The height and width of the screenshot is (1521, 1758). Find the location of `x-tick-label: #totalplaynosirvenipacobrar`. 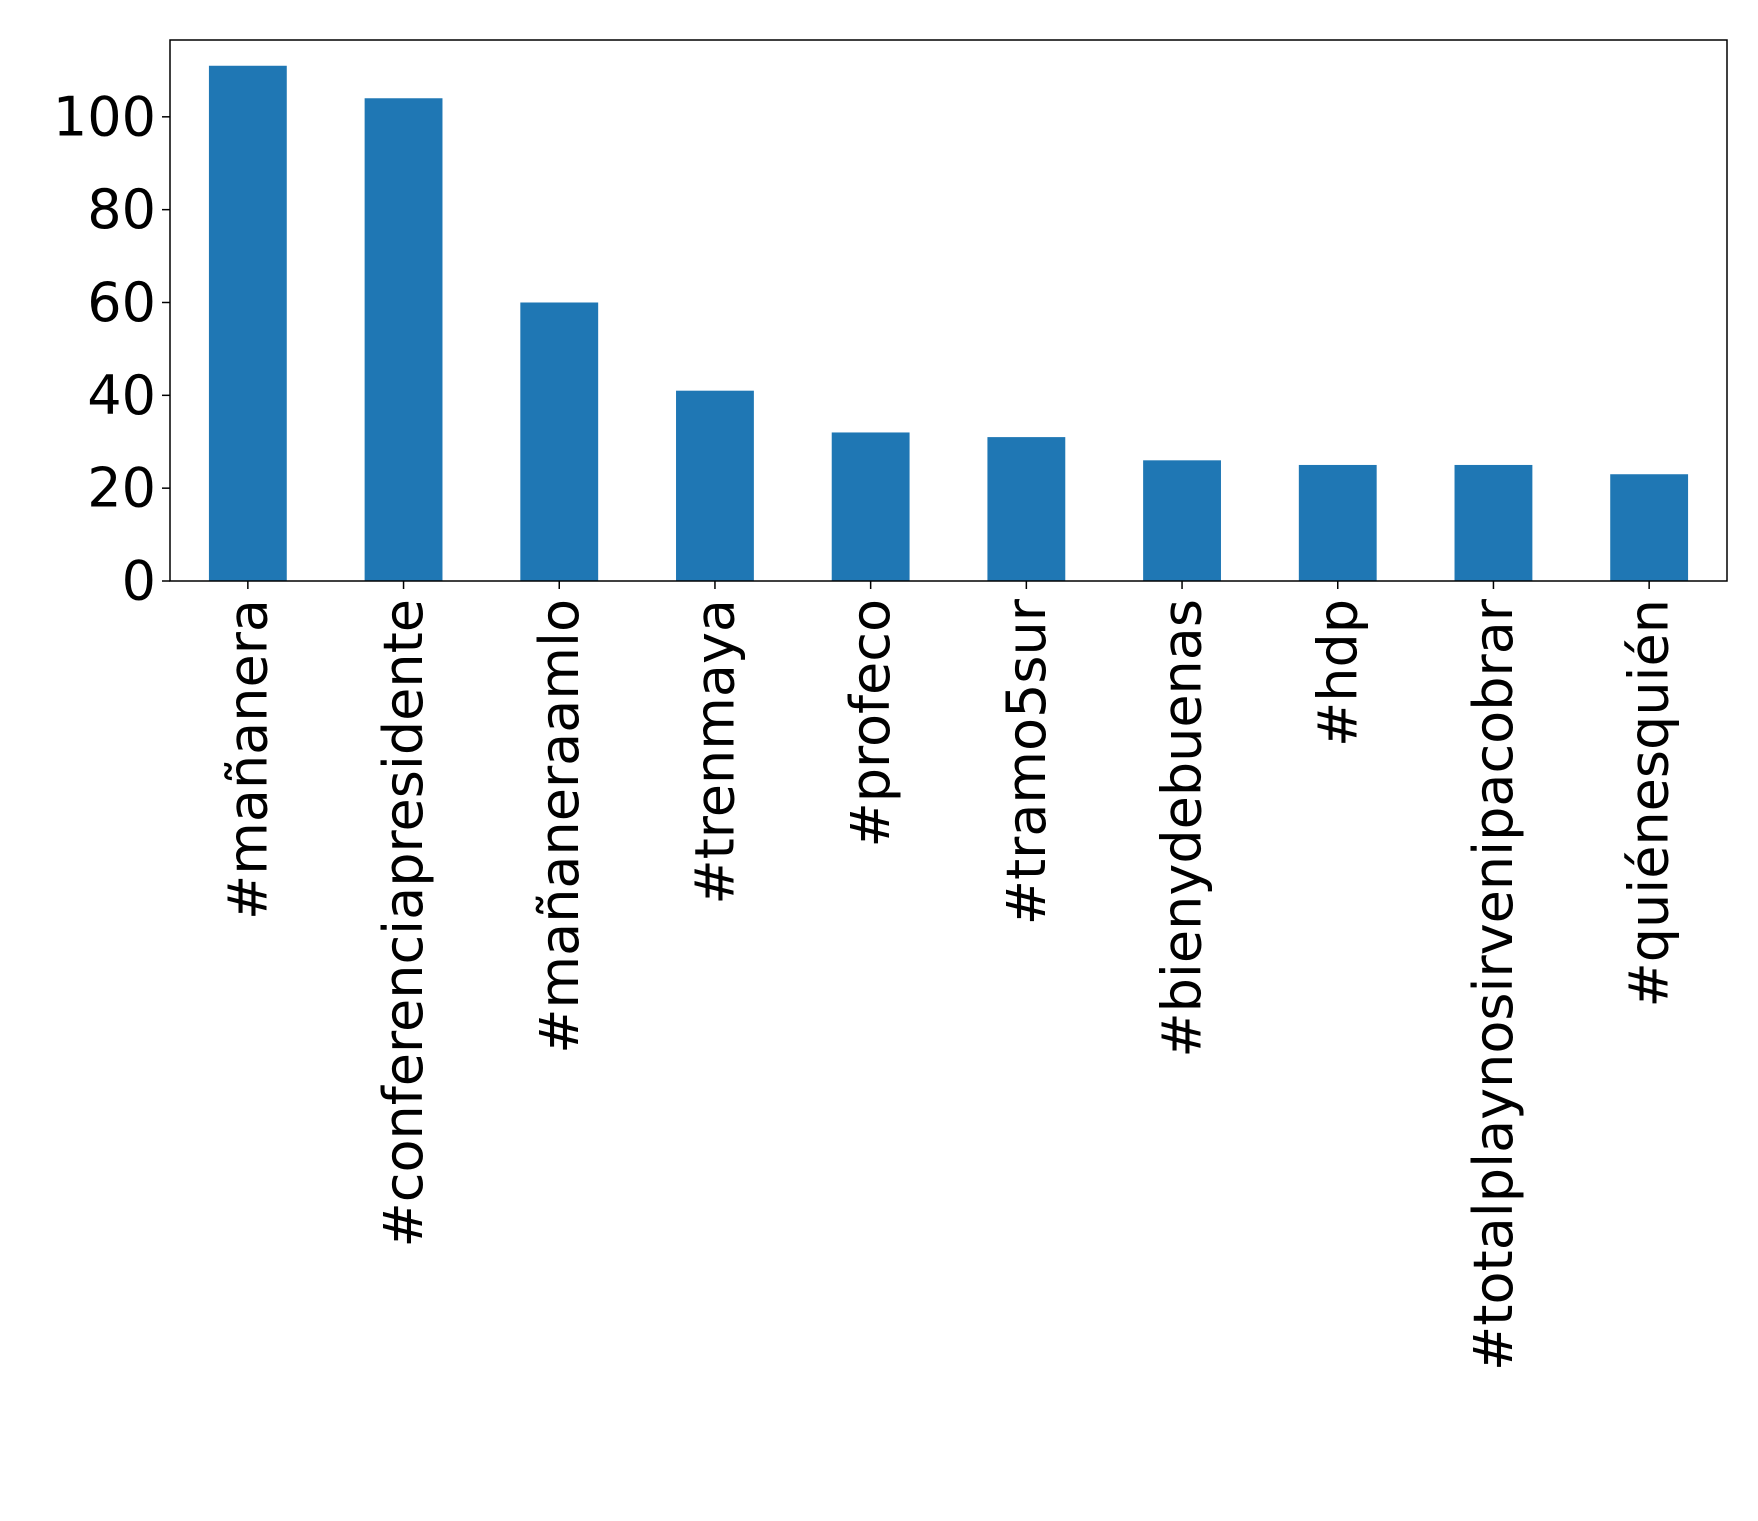

x-tick-label: #totalplaynosirvenipacobrar is located at coordinates (1493, 984).